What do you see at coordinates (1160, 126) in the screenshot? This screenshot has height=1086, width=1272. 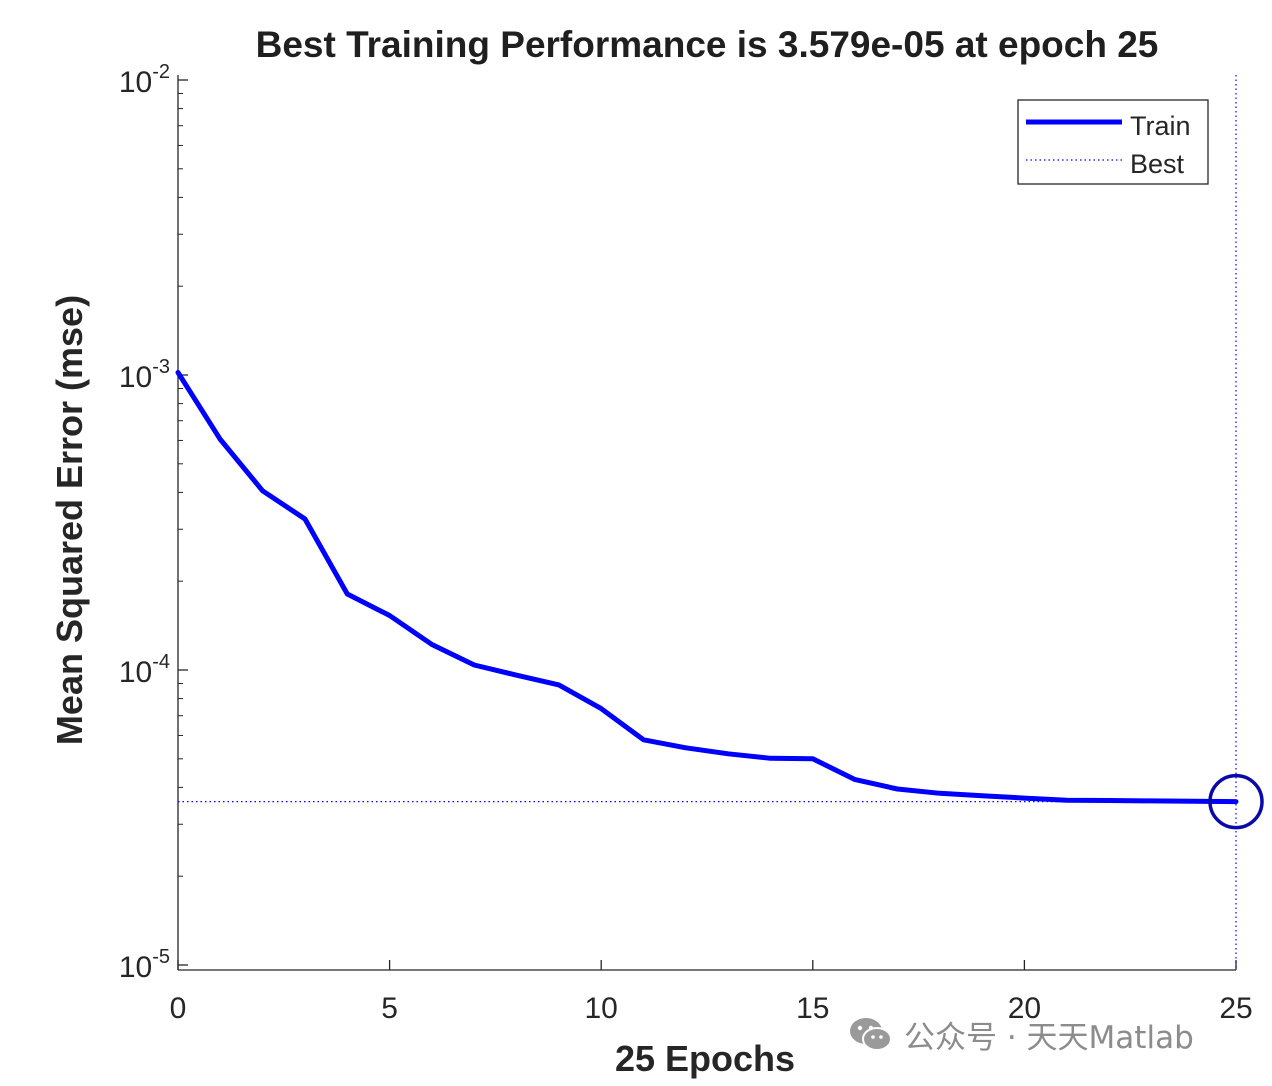 I see `legend-train-label: Train` at bounding box center [1160, 126].